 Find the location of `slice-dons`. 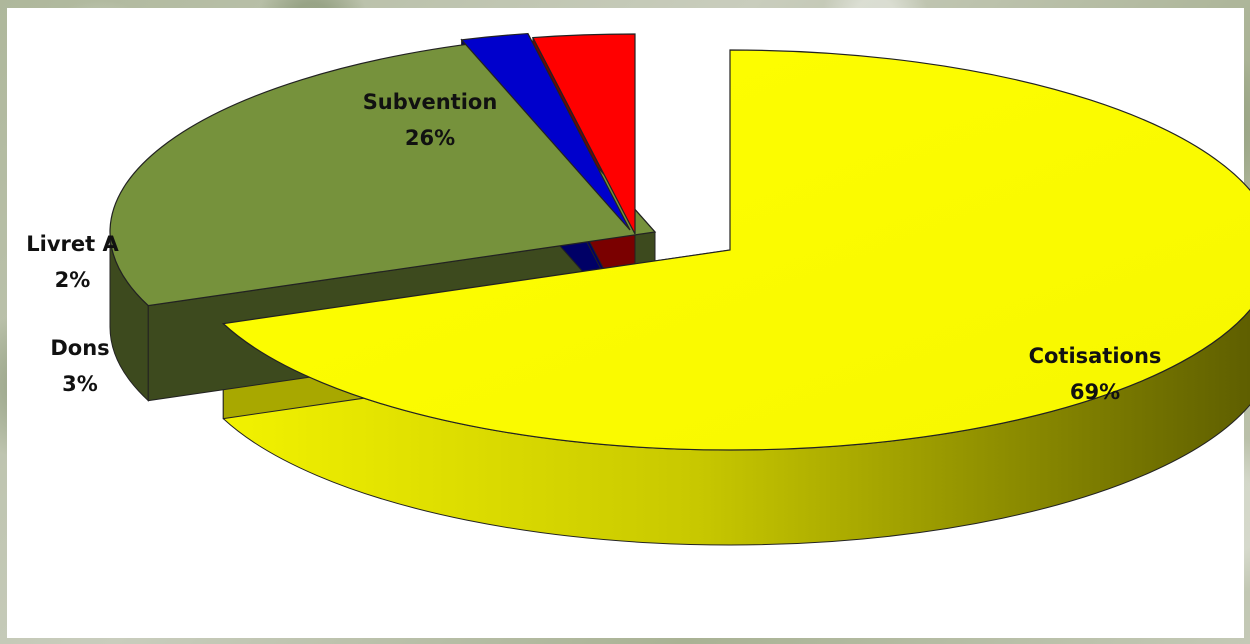

slice-dons is located at coordinates (583, 134).